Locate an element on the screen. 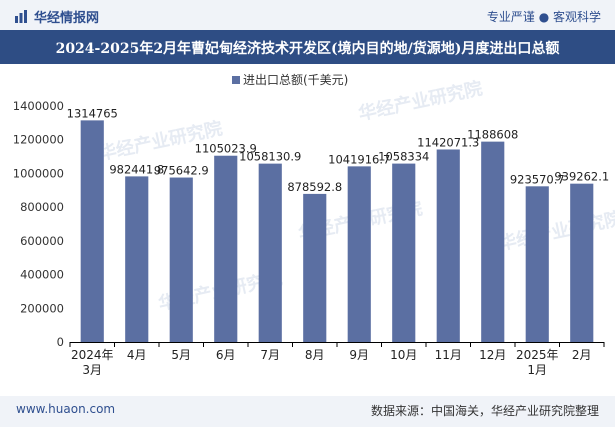 The width and height of the screenshot is (615, 427). x-tick-label: 1月 is located at coordinates (537, 370).